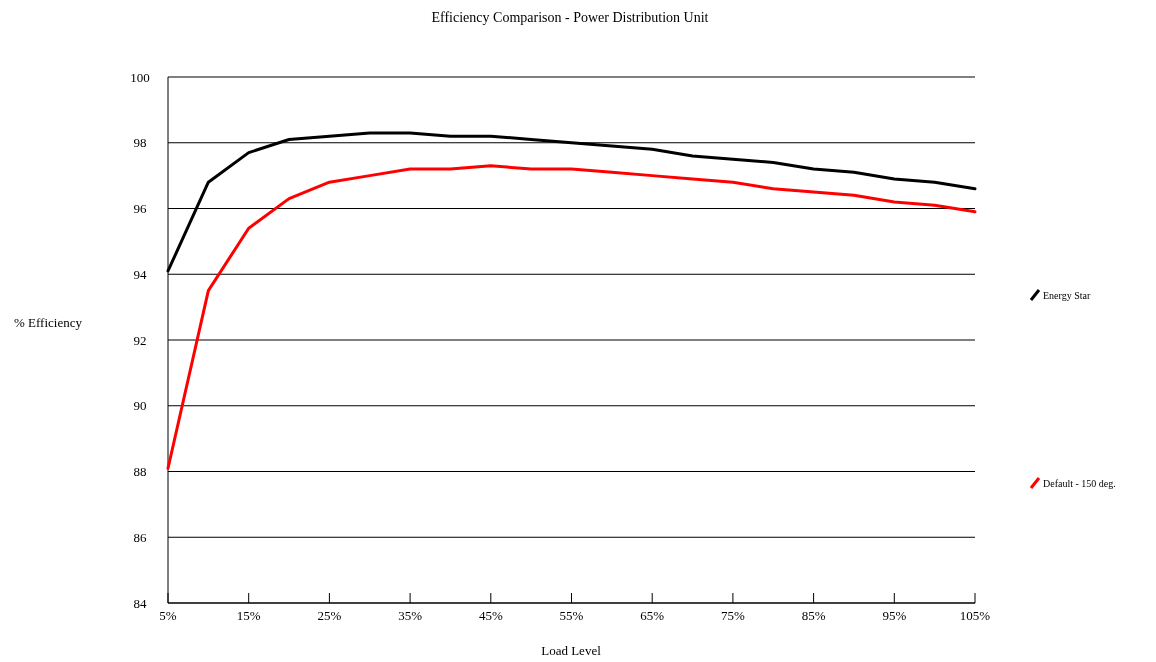 The height and width of the screenshot is (662, 1156). What do you see at coordinates (894, 615) in the screenshot?
I see `x-tick-label: 95%` at bounding box center [894, 615].